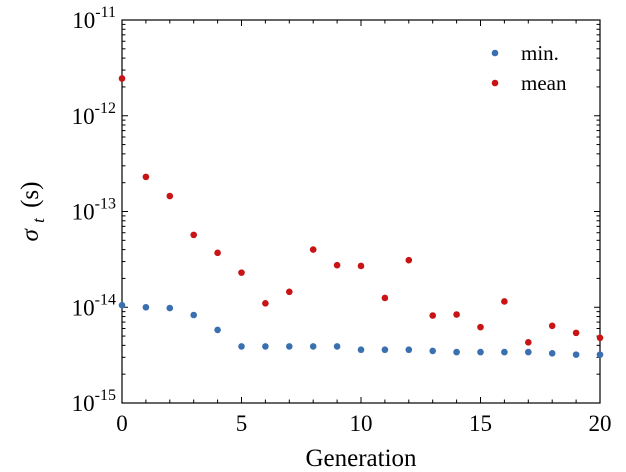 The height and width of the screenshot is (472, 626). I want to click on y-tick-label: 10-14, so click(94, 305).